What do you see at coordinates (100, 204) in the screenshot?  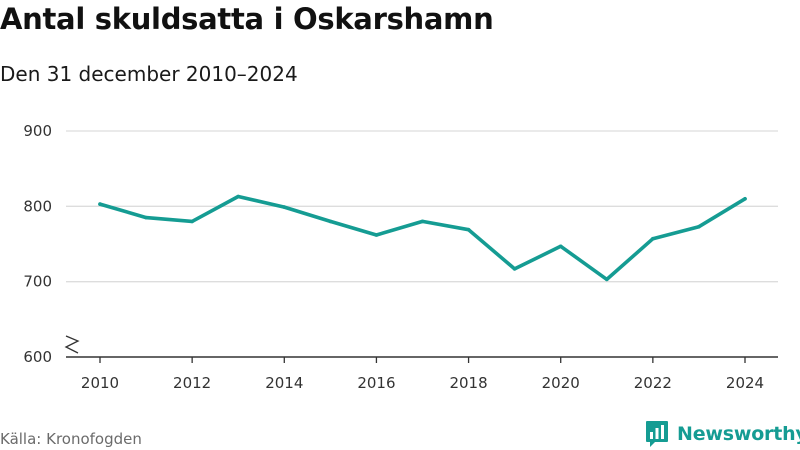 I see `data-point-2010` at bounding box center [100, 204].